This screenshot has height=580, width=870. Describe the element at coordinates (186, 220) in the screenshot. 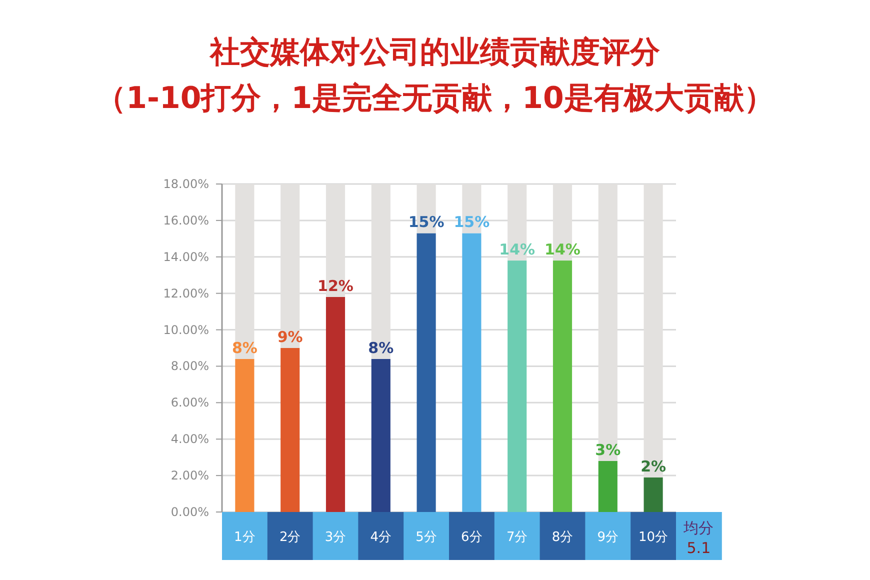

I see `y-tick-label: 16.00%` at that location.